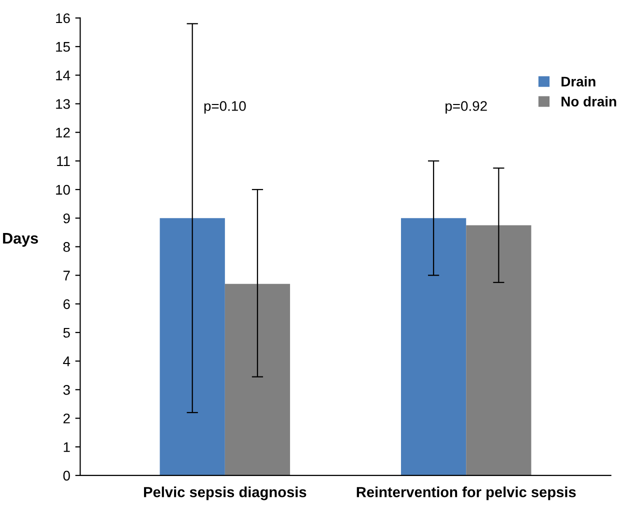  I want to click on y-tick-label: 13, so click(63, 104).